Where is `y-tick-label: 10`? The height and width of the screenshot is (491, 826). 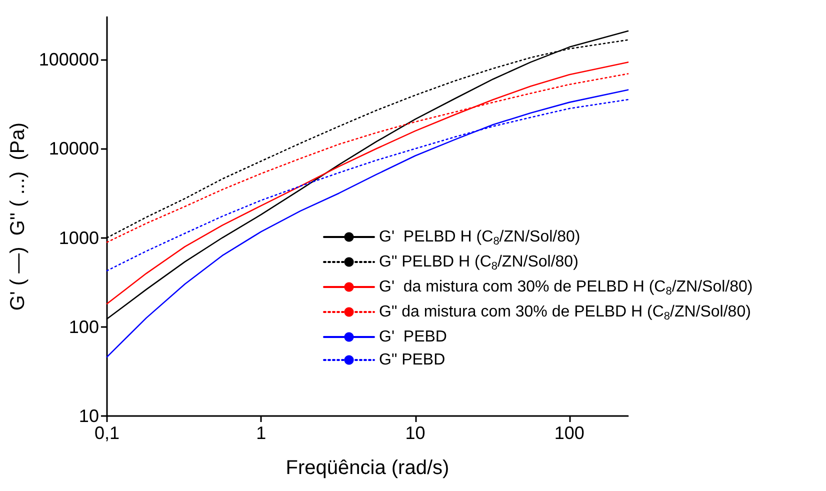
y-tick-label: 10 is located at coordinates (88, 416).